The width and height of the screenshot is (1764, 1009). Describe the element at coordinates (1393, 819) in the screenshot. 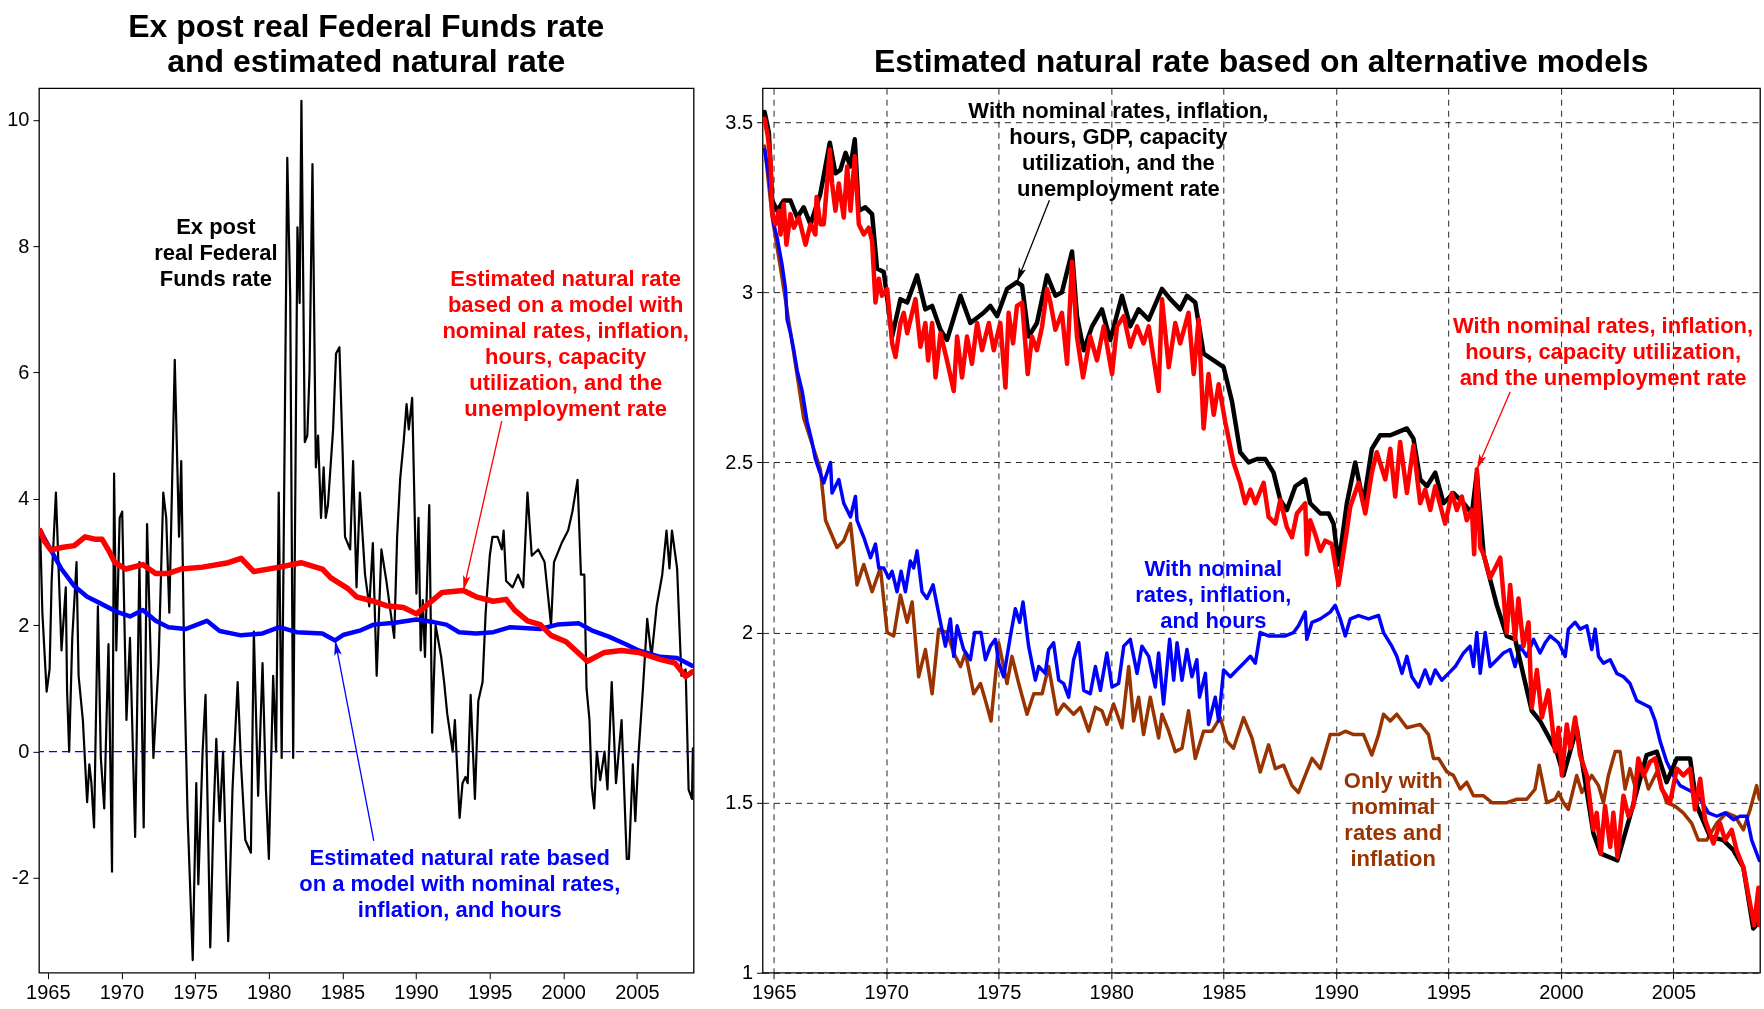

I see `series-label: Only with nominal rates and inflation` at that location.